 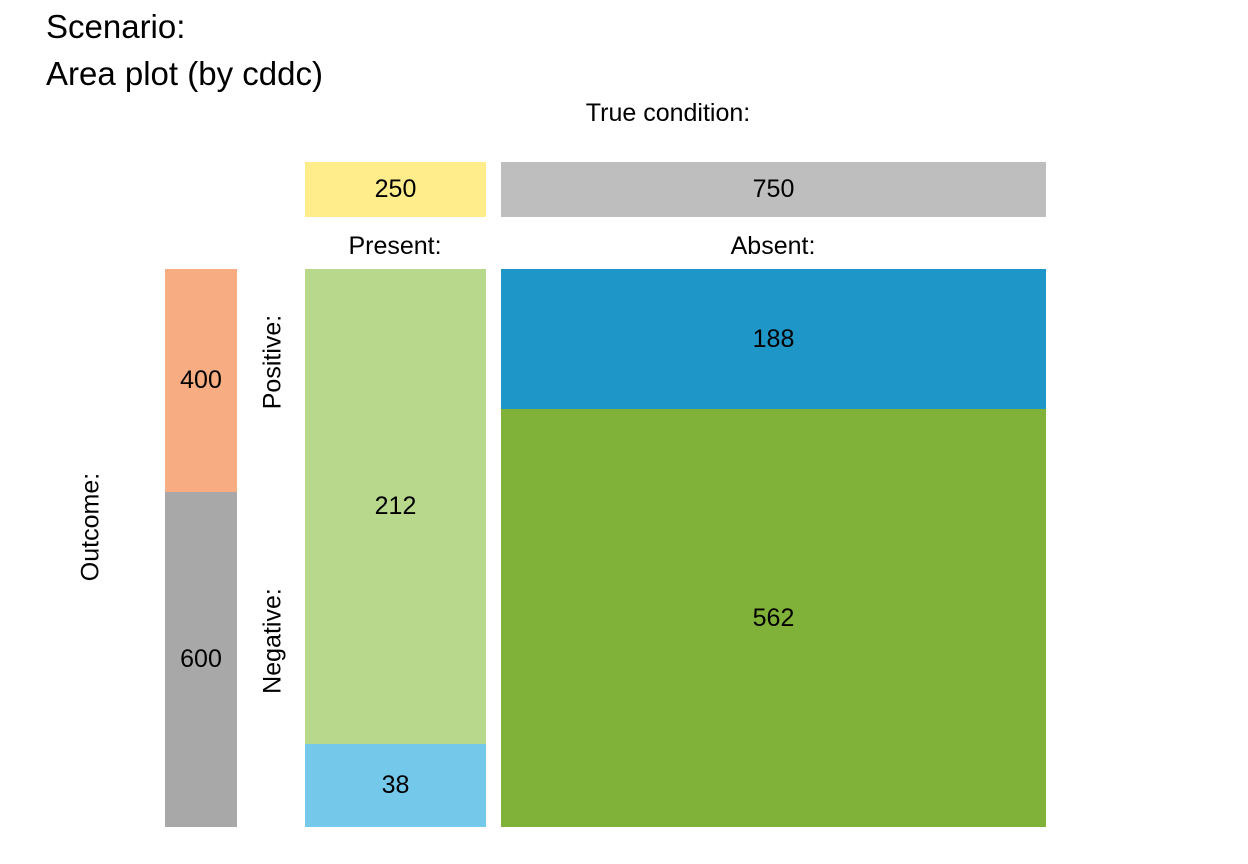 I want to click on hi-cell: 212, so click(x=395, y=506).